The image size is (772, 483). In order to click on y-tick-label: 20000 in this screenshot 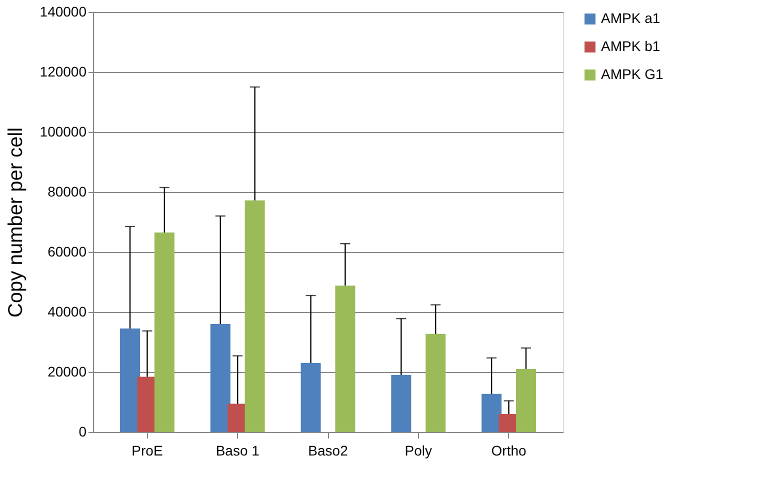, I will do `click(67, 372)`.